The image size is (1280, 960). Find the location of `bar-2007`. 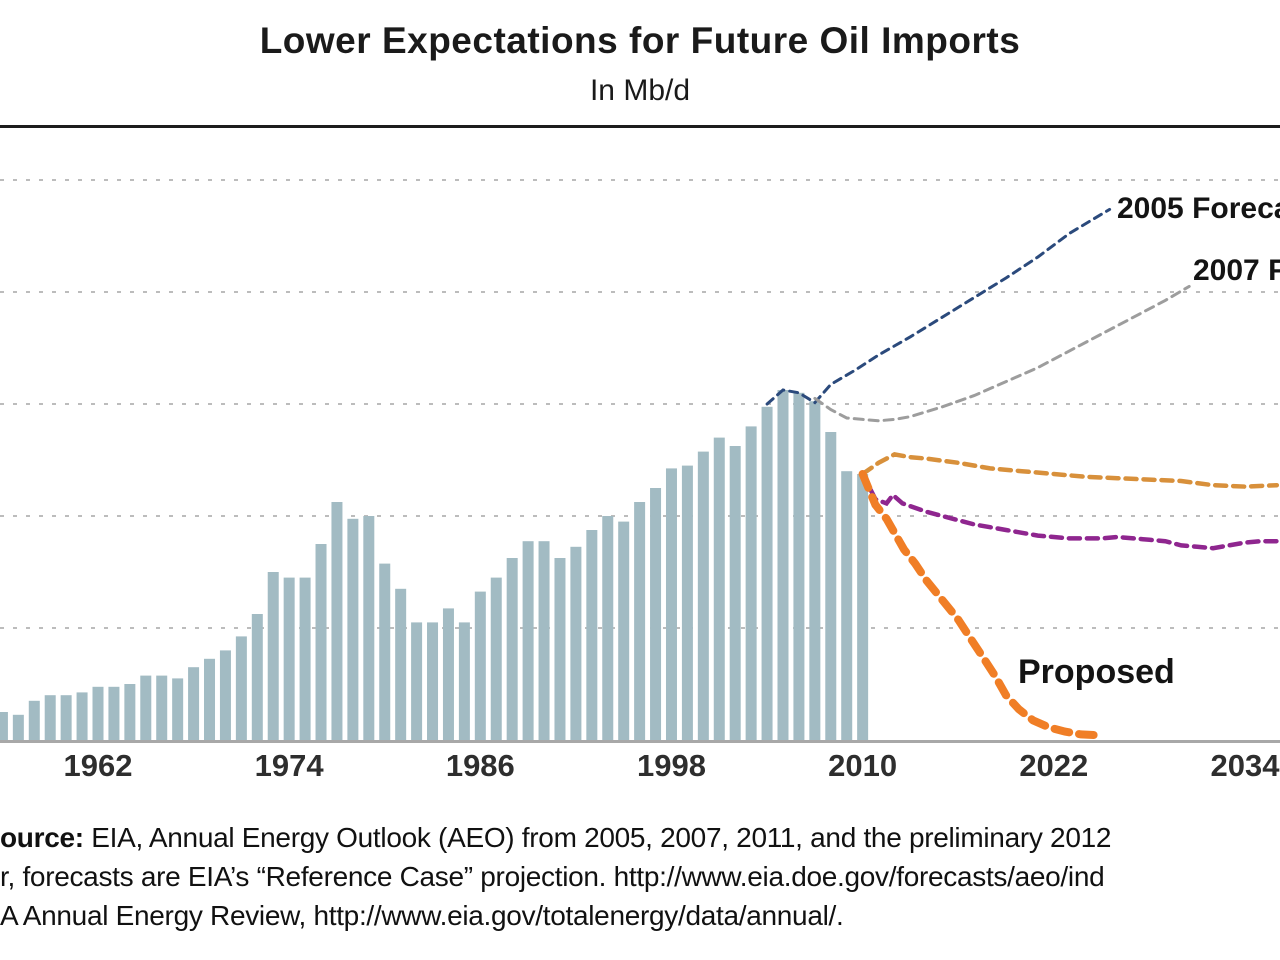

bar-2007 is located at coordinates (815, 570).